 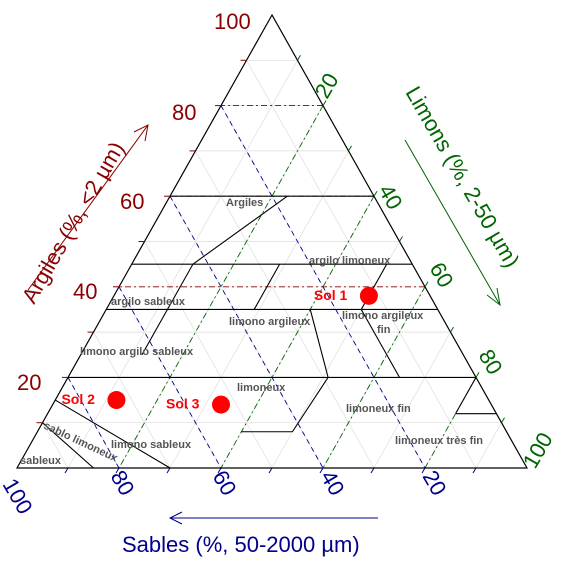 I want to click on sol-3-point, so click(x=221, y=404).